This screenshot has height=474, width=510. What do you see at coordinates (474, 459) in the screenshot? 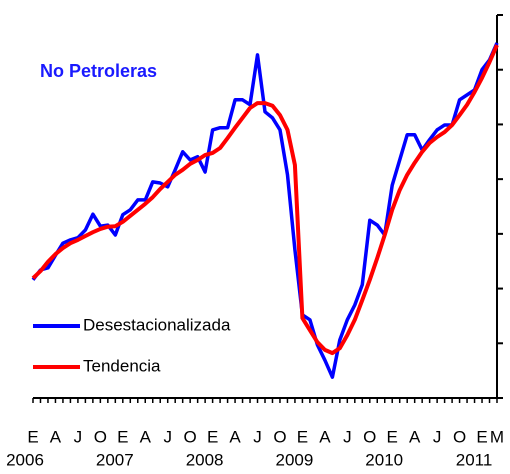
I see `year-label: 2011` at bounding box center [474, 459].